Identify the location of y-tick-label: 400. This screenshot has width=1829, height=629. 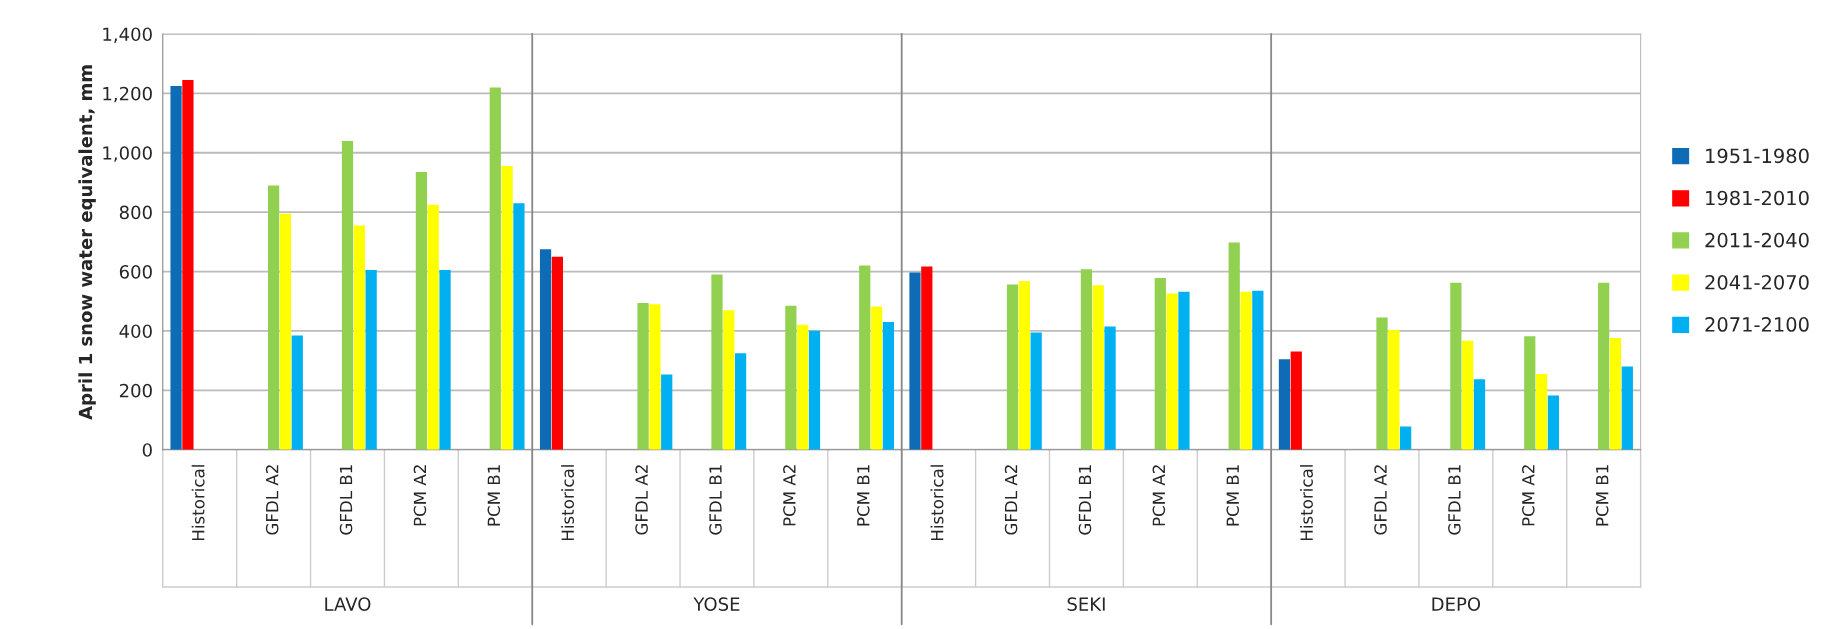
(135, 331).